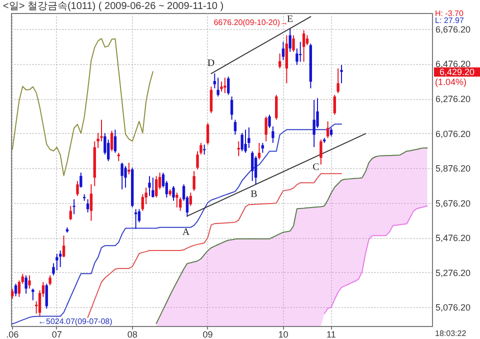  What do you see at coordinates (453, 99) in the screenshot?
I see `y-tick-label: 6,276.20` at bounding box center [453, 99].